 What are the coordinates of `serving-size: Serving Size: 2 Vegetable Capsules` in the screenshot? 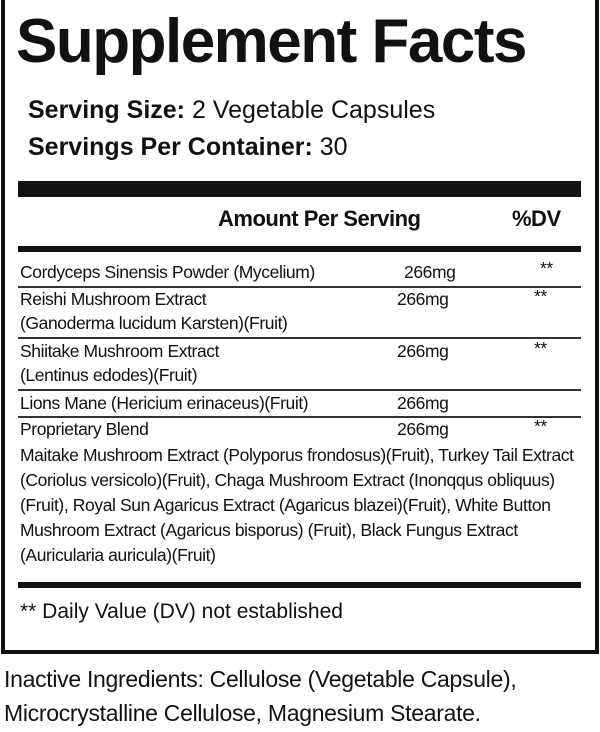 It's located at (231, 110).